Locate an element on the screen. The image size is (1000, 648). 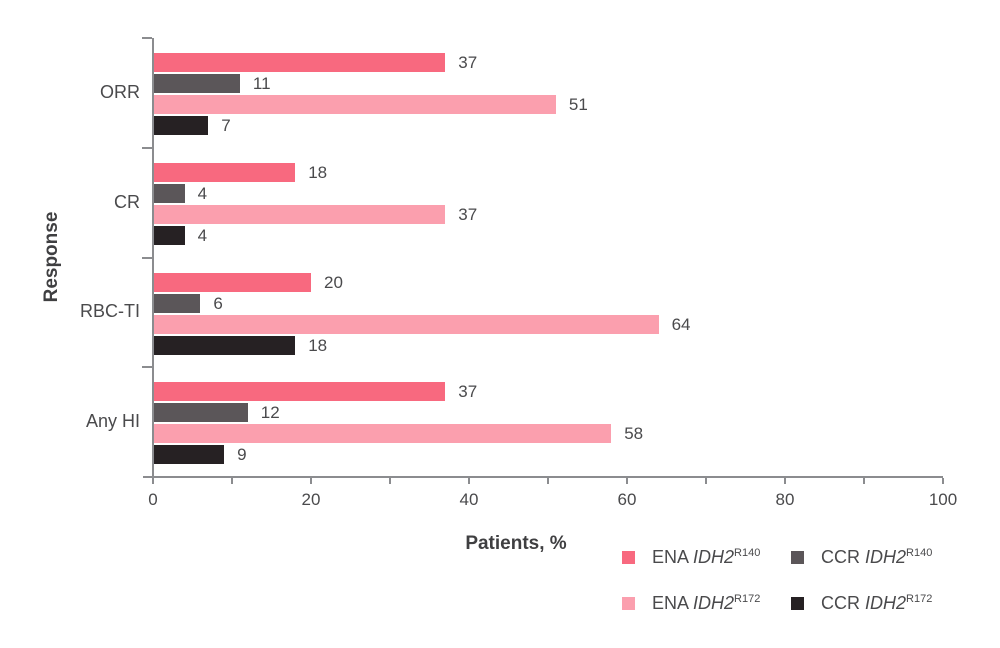
legend-label: CCR IDH2R172 is located at coordinates (877, 602).